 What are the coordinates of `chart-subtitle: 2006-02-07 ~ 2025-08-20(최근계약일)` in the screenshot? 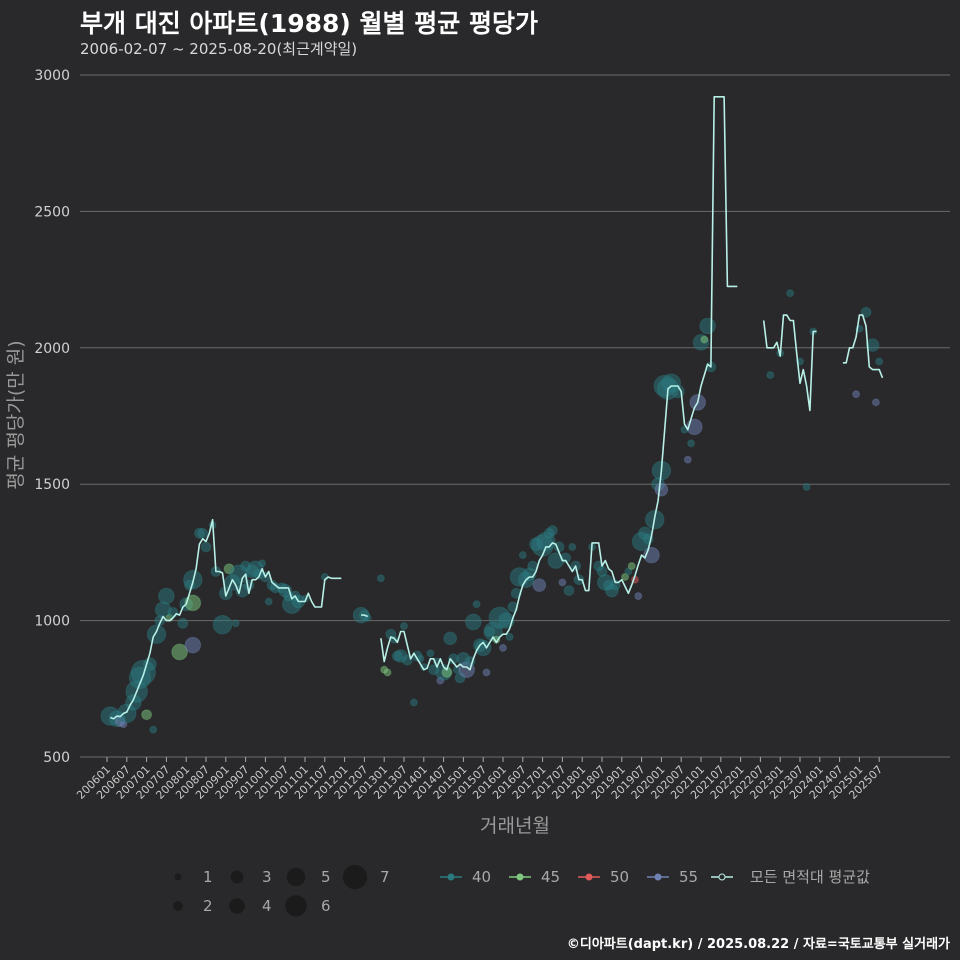 It's located at (219, 49).